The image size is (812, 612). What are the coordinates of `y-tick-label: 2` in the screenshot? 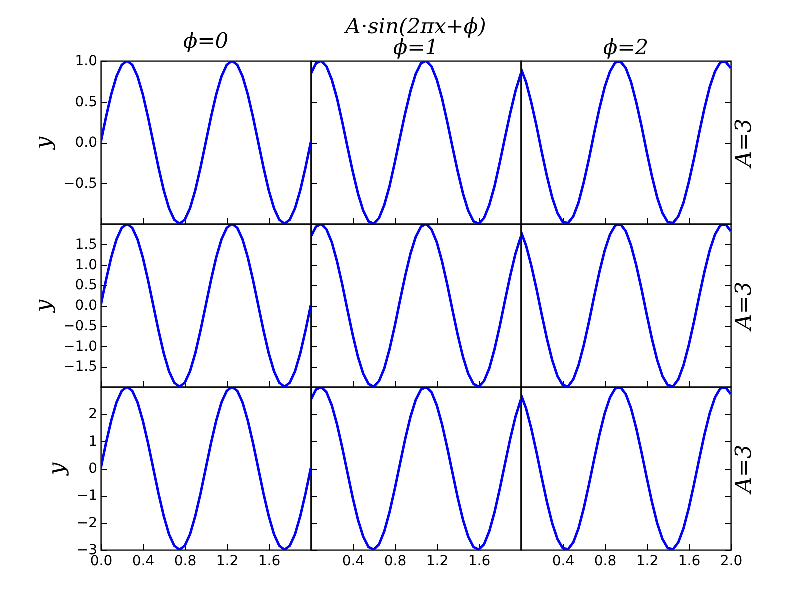 It's located at (93, 414).